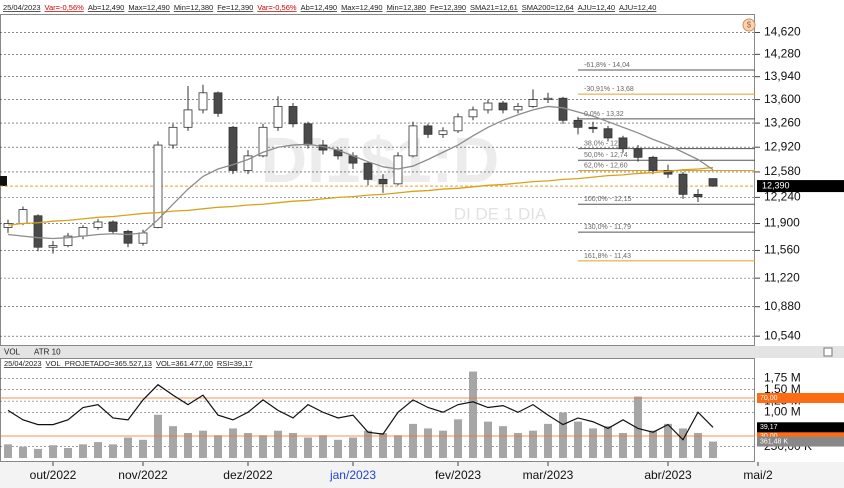  Describe the element at coordinates (23, 363) in the screenshot. I see `panel-info-item: 25/04/2023` at that location.